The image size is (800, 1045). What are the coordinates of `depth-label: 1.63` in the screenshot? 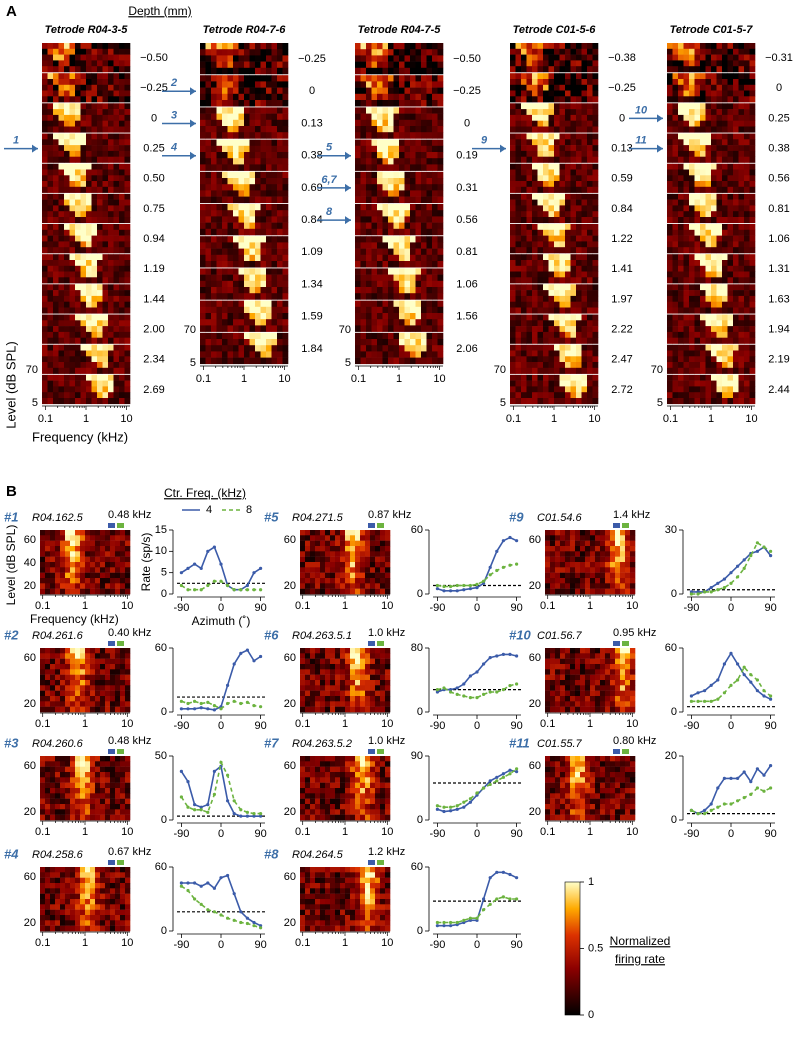 It's located at (778, 299).